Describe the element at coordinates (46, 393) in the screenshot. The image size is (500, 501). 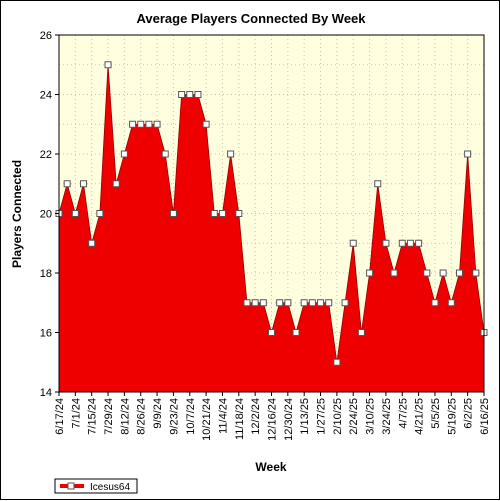
I see `y-tick-label: 14` at that location.